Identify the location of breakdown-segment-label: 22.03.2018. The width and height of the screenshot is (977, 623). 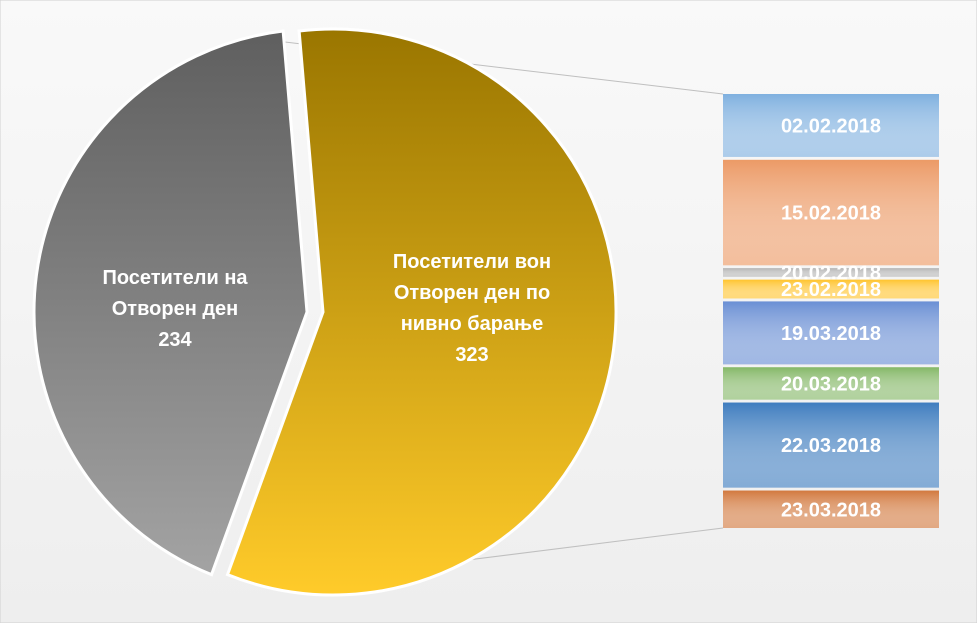
(831, 446).